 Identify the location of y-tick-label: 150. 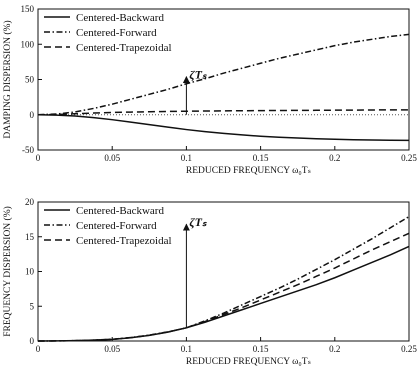
(28, 9).